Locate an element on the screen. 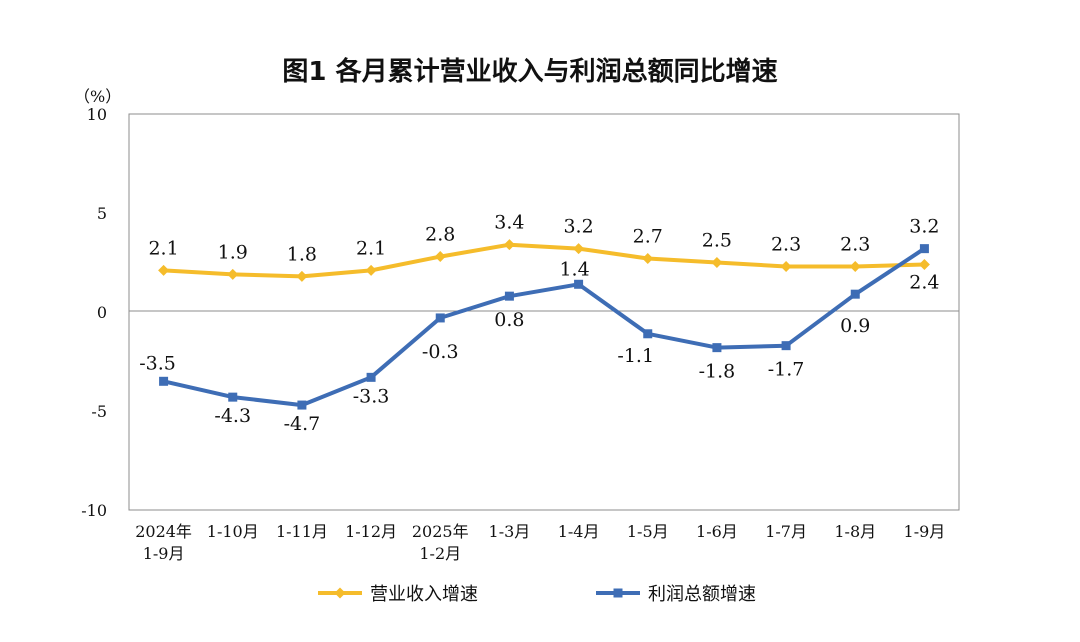 This screenshot has width=1080, height=642. profit-data-label: -3.3 is located at coordinates (371, 396).